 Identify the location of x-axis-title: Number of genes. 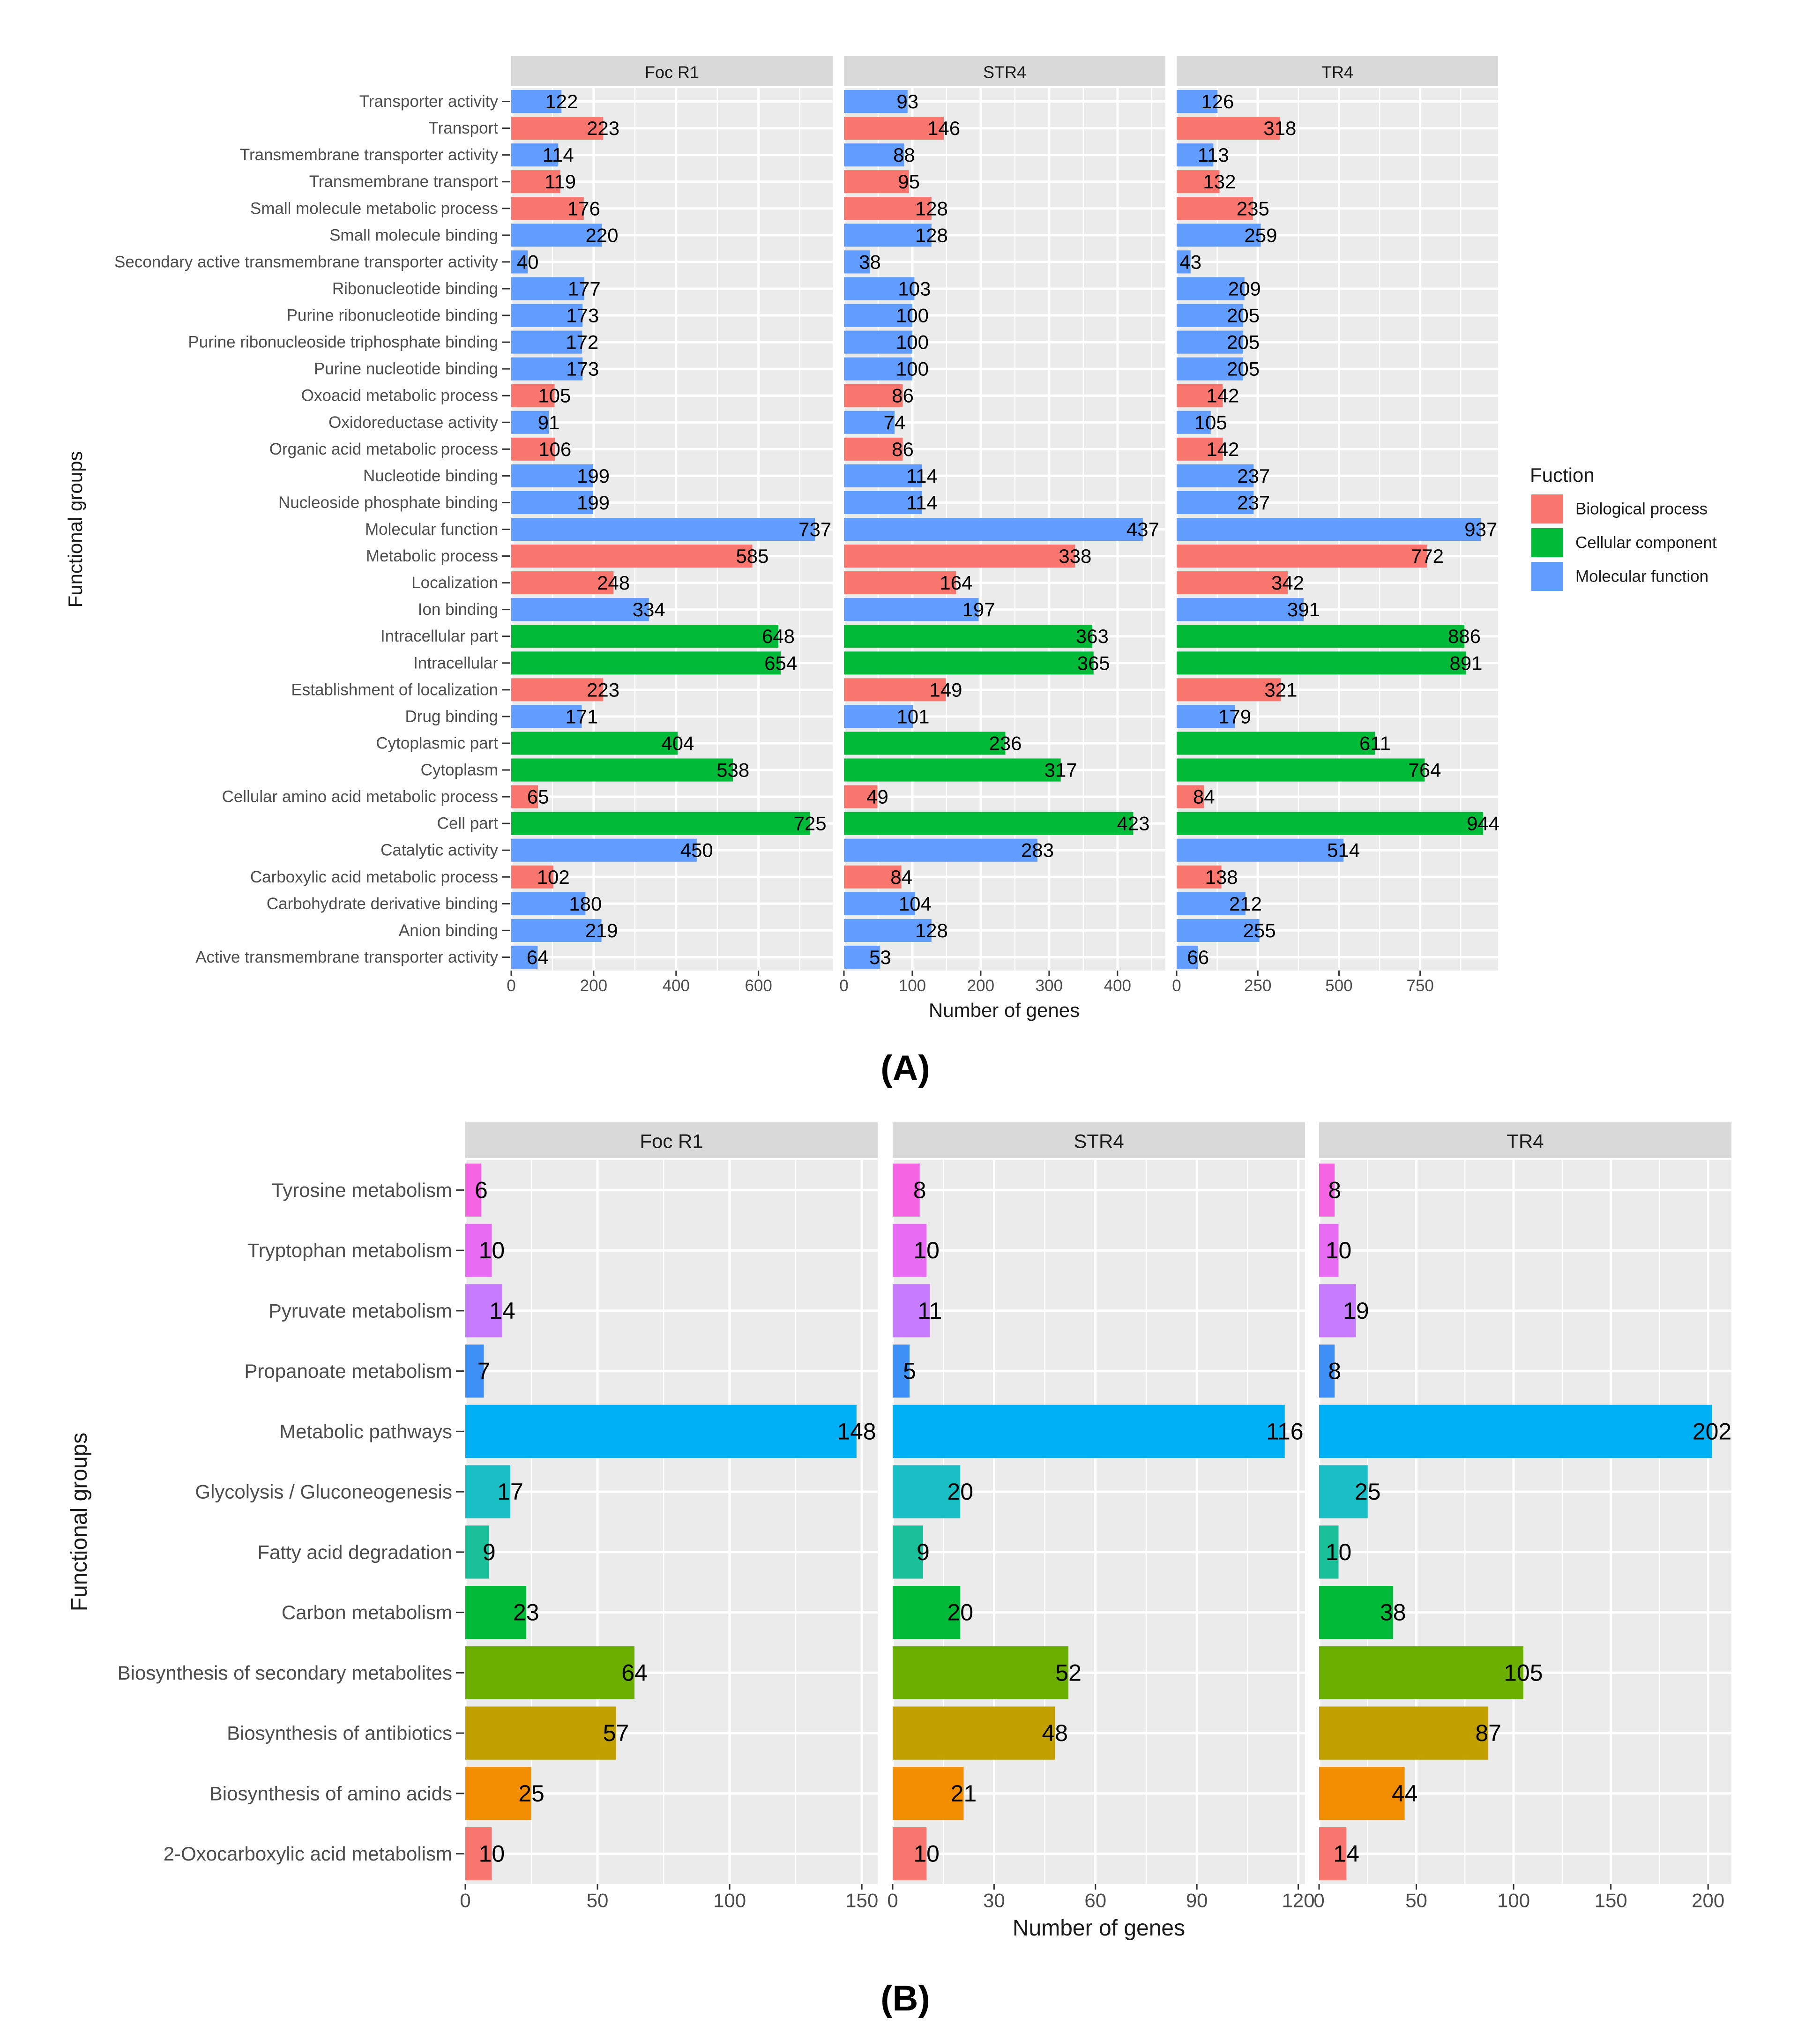
(1099, 1929).